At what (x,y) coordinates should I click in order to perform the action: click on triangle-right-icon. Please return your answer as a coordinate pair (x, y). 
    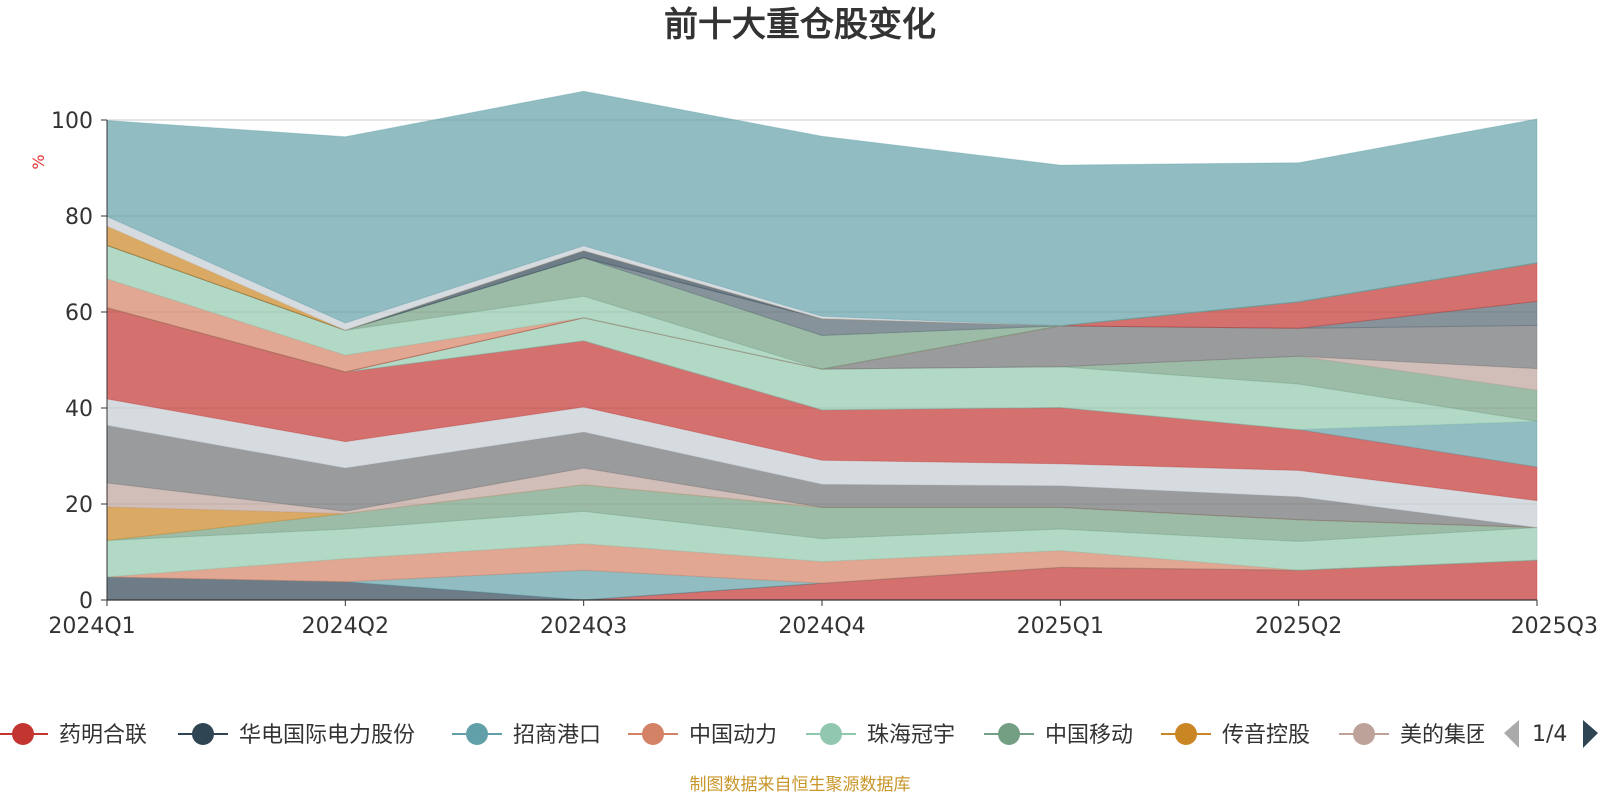
    Looking at the image, I should click on (1590, 734).